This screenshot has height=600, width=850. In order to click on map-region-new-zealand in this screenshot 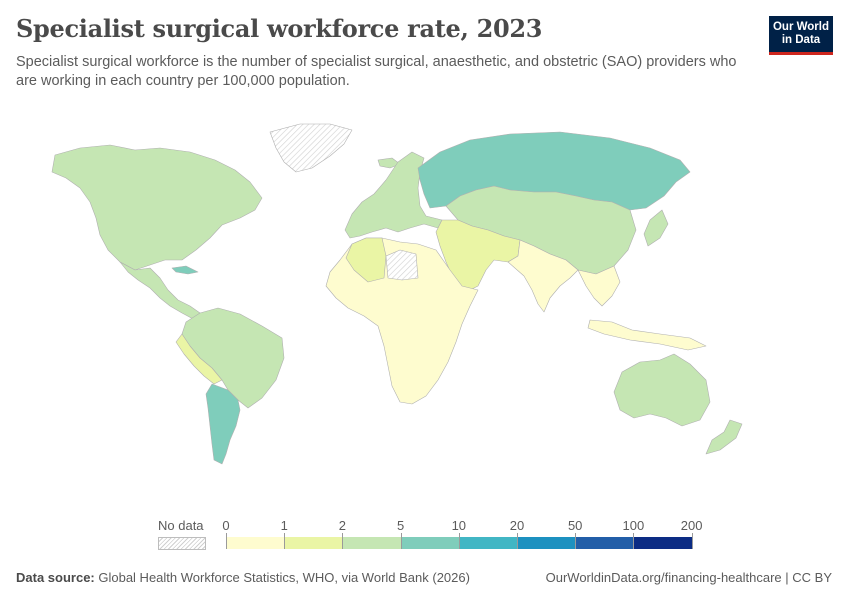, I will do `click(724, 437)`.